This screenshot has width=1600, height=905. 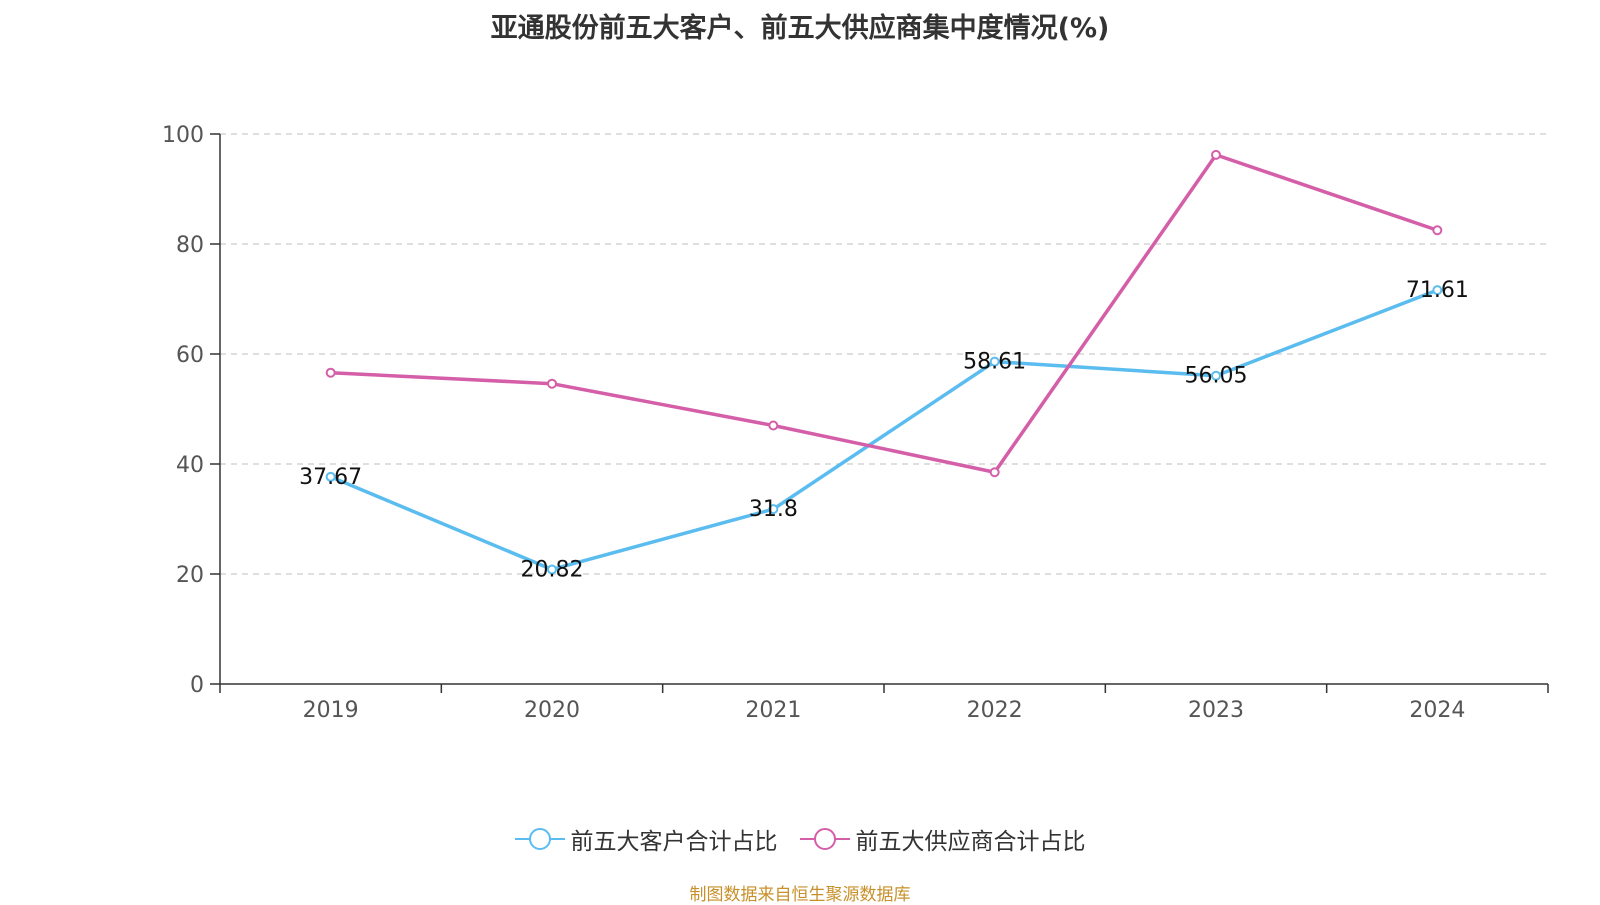 I want to click on legend-item-customers: 前五大客户合计占比, so click(x=646, y=839).